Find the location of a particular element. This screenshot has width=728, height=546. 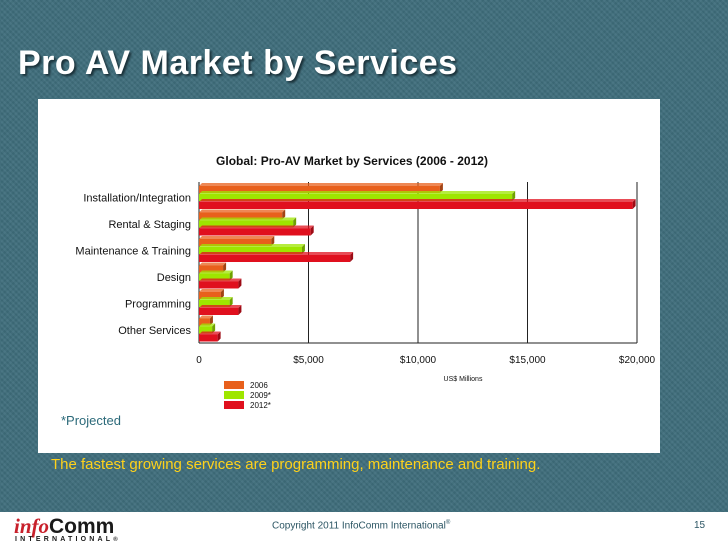

projected-note: *Projected is located at coordinates (91, 420).